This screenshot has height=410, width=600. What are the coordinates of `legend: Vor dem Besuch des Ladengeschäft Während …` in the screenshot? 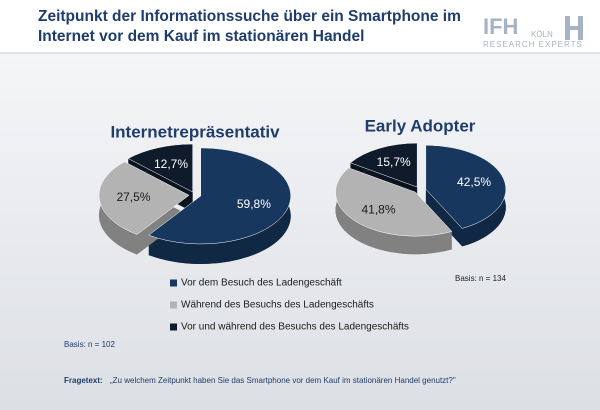 It's located at (289, 305).